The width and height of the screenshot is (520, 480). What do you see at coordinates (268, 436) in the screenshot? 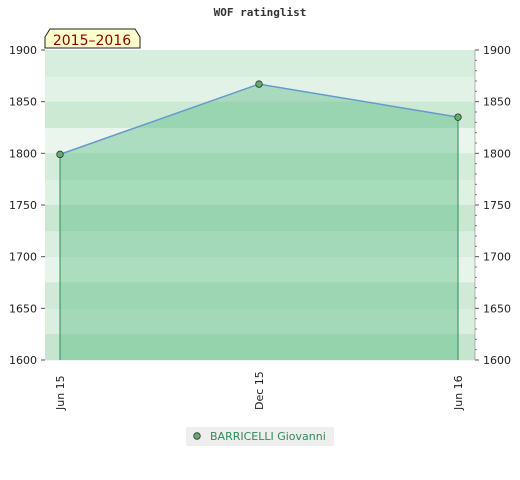
I see `legend-label: BARRICELLI Giovanni` at bounding box center [268, 436].